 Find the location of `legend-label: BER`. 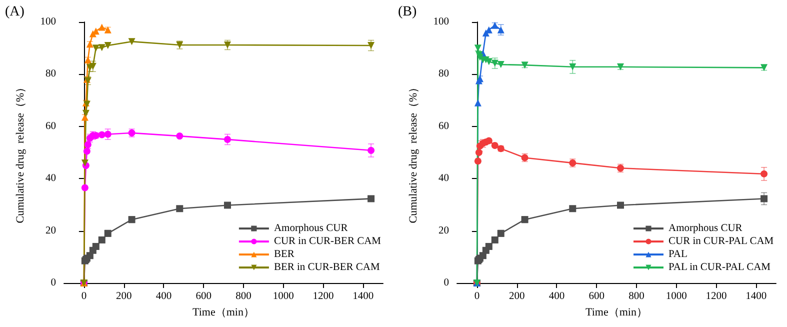

legend-label: BER is located at coordinates (284, 254).